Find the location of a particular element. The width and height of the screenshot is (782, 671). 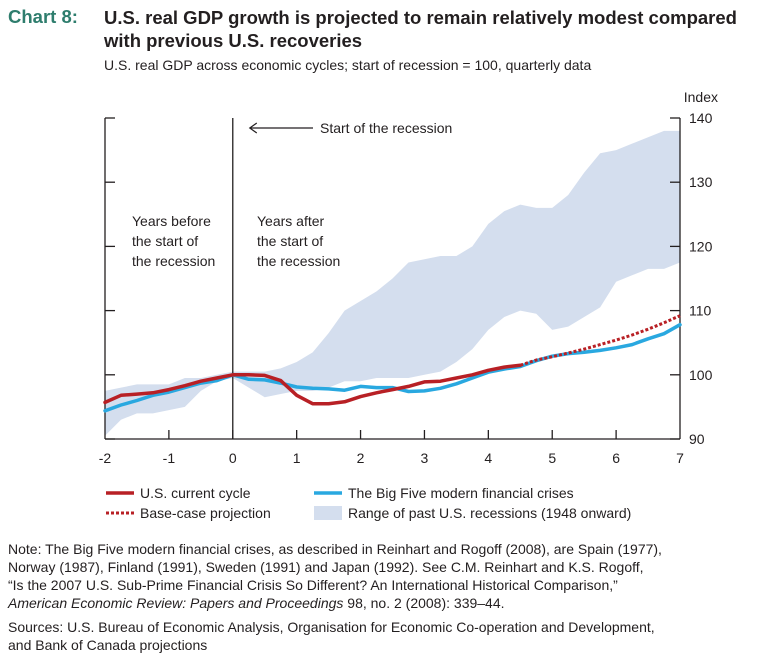

years-before-label: the start of is located at coordinates (165, 241).